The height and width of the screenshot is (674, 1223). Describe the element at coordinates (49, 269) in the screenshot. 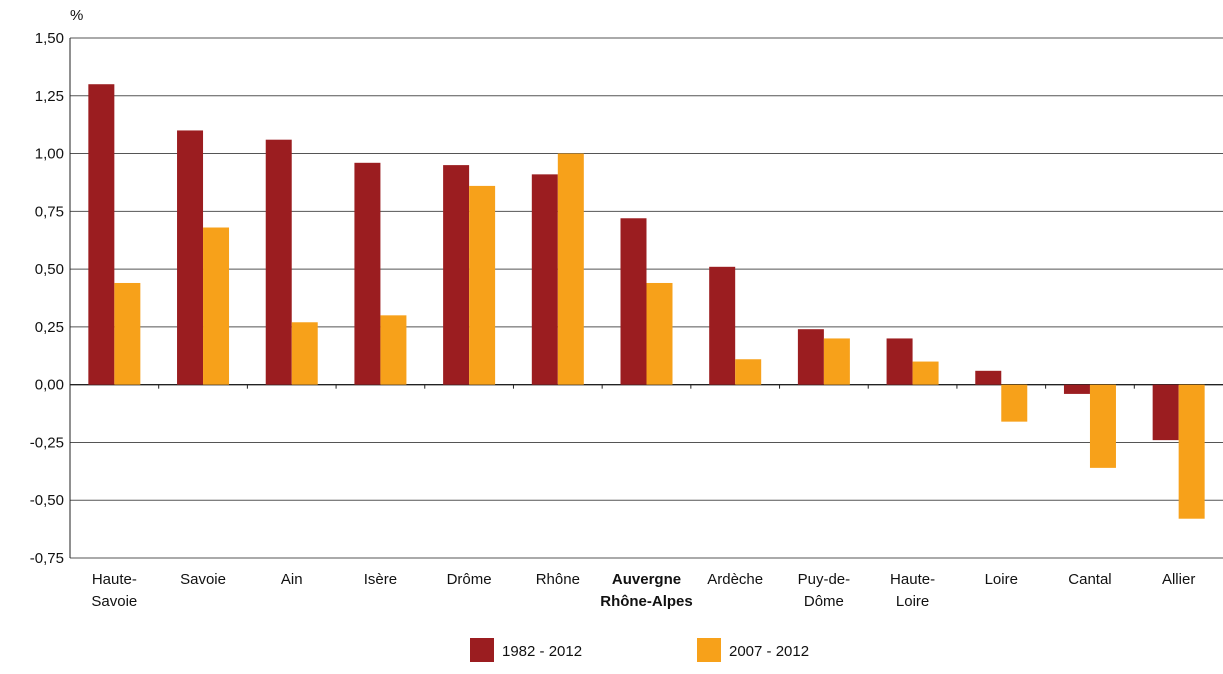

I see `y-tick-label: 0,50` at that location.